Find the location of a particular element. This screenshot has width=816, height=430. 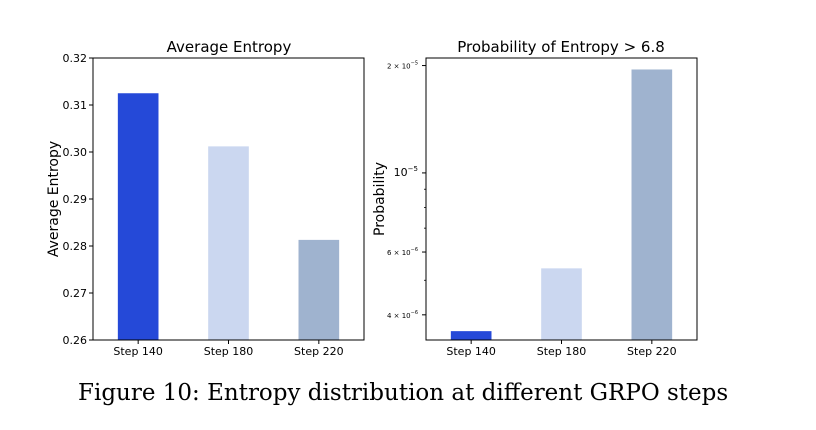

y-tick-label: 0.28 is located at coordinates (75, 246).